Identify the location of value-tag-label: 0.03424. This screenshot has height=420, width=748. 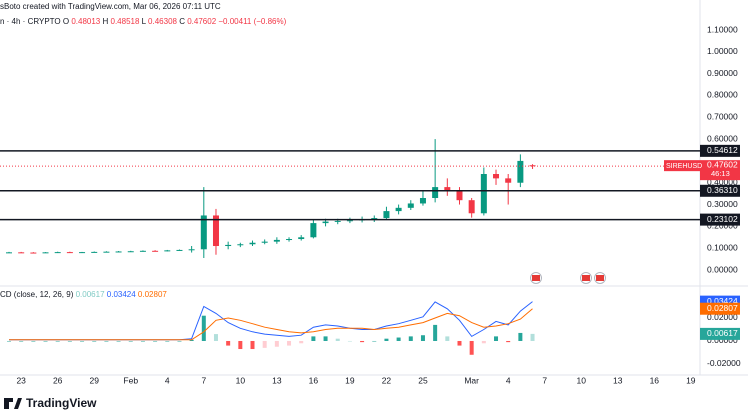
(722, 301).